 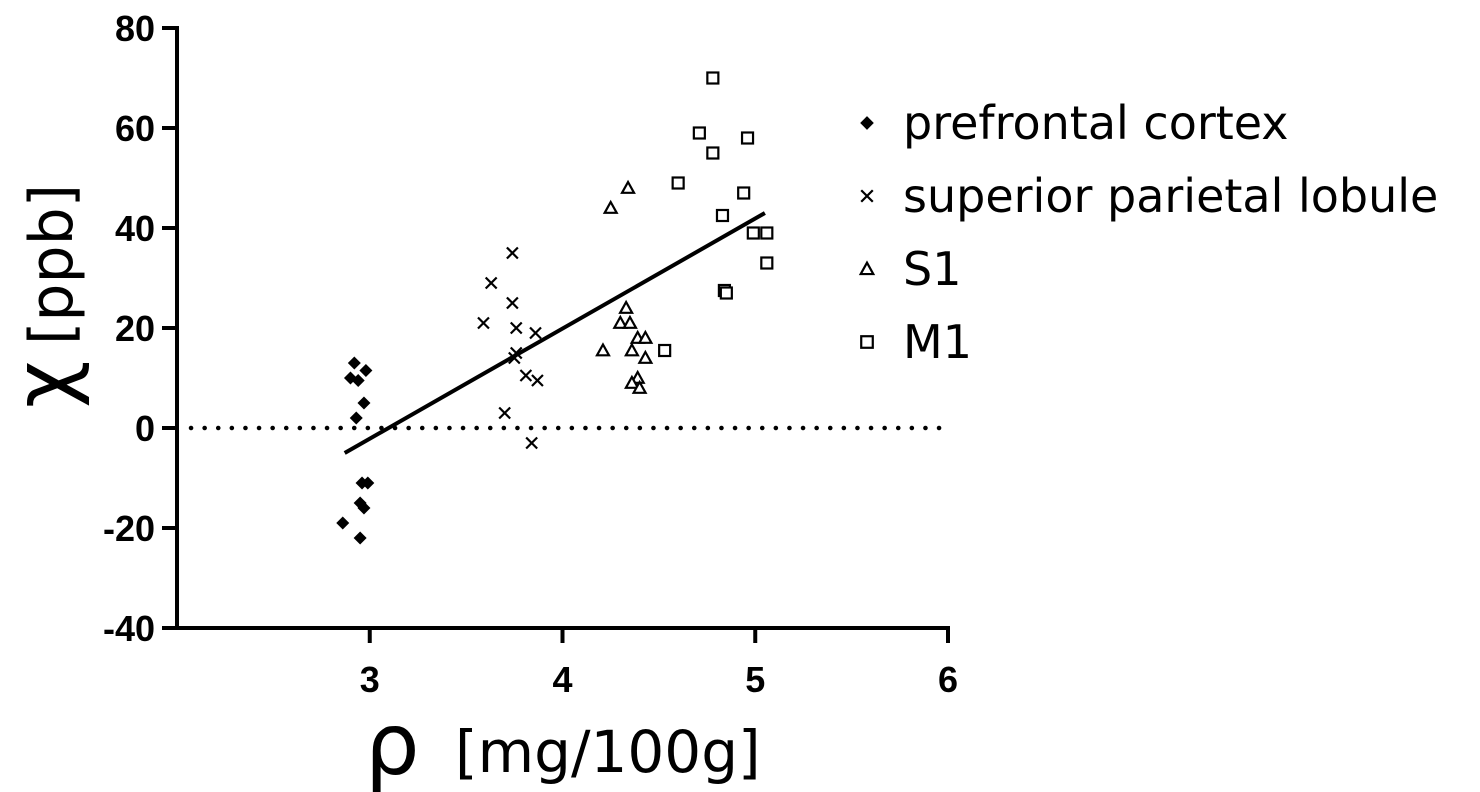 I want to click on x-tick-label: 5, so click(x=755, y=679).